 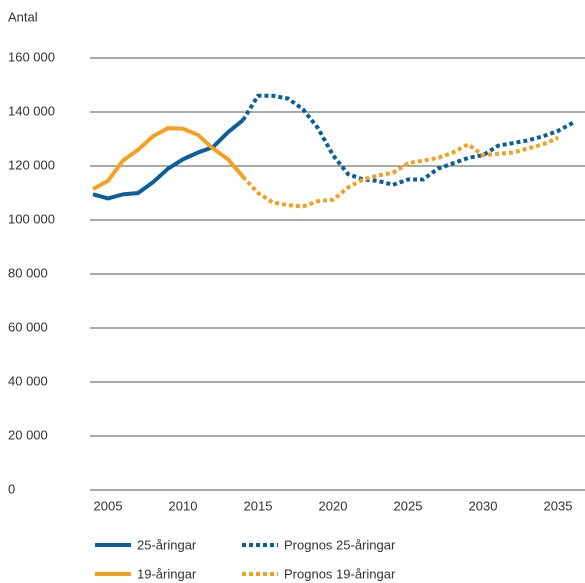 What do you see at coordinates (31, 56) in the screenshot?
I see `y-tick-label: 160 000` at bounding box center [31, 56].